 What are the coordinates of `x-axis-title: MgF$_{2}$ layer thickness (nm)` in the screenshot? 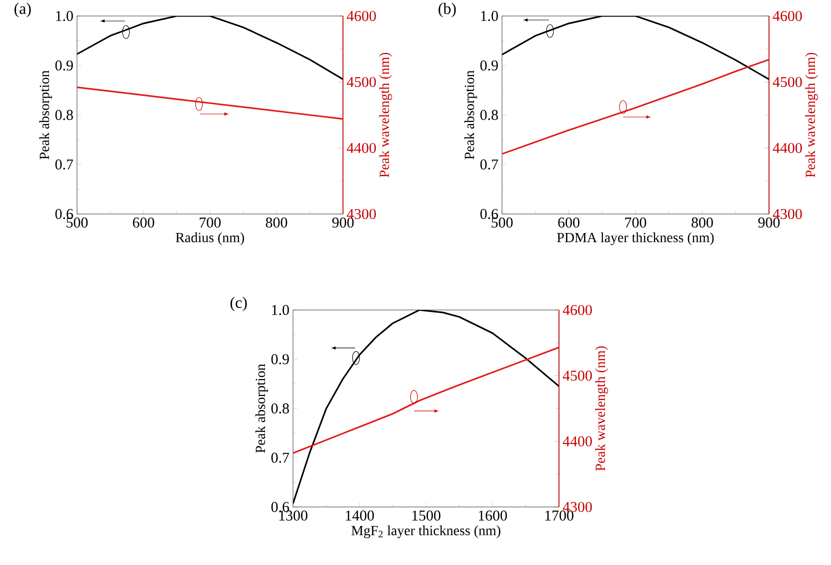 It's located at (425, 531).